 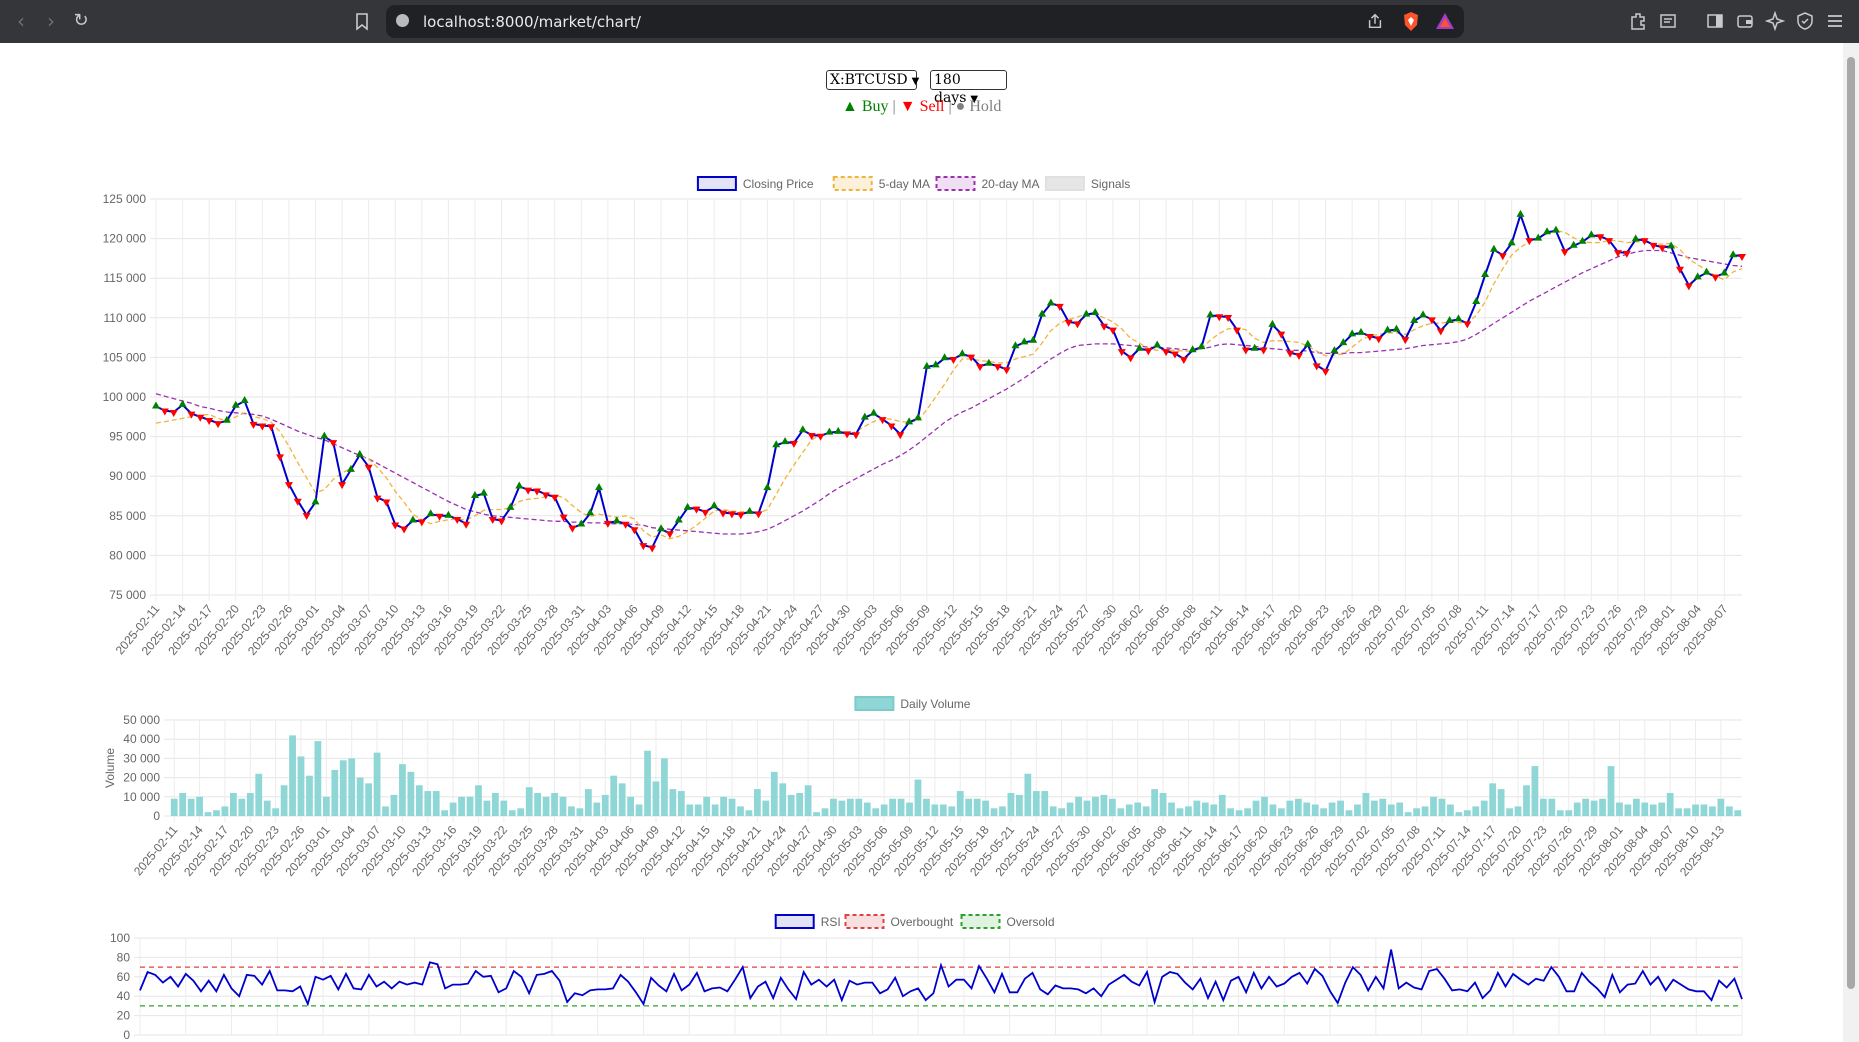 What do you see at coordinates (921, 973) in the screenshot?
I see `rsi-chart: RSI Overbought Oversold 100 80 60 40 20 0` at bounding box center [921, 973].